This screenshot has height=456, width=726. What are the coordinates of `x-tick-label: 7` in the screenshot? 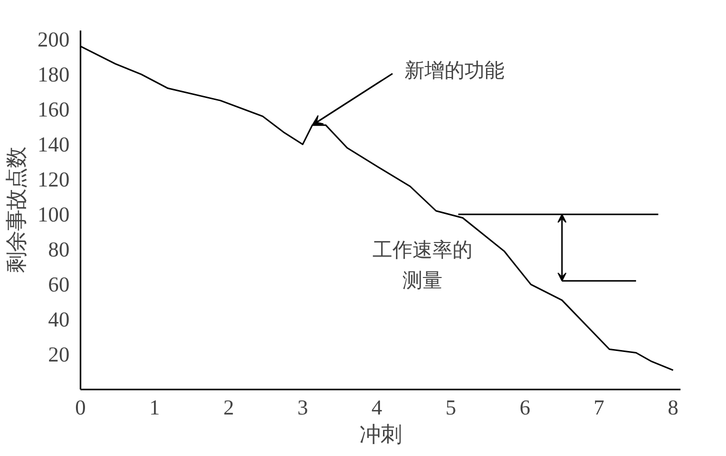 It's located at (599, 408).